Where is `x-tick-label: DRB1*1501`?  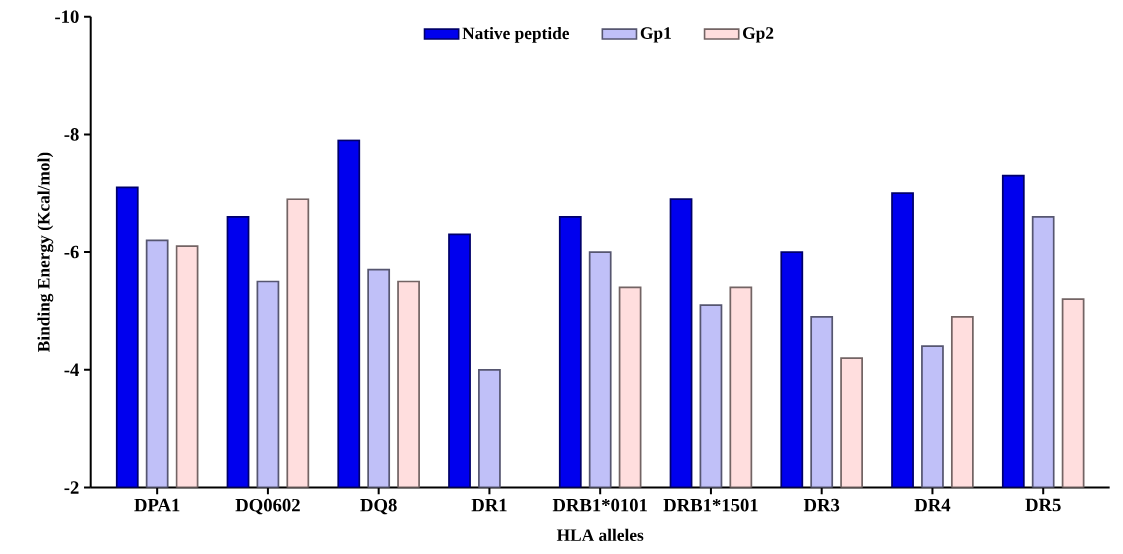
x-tick-label: DRB1*1501 is located at coordinates (710, 505).